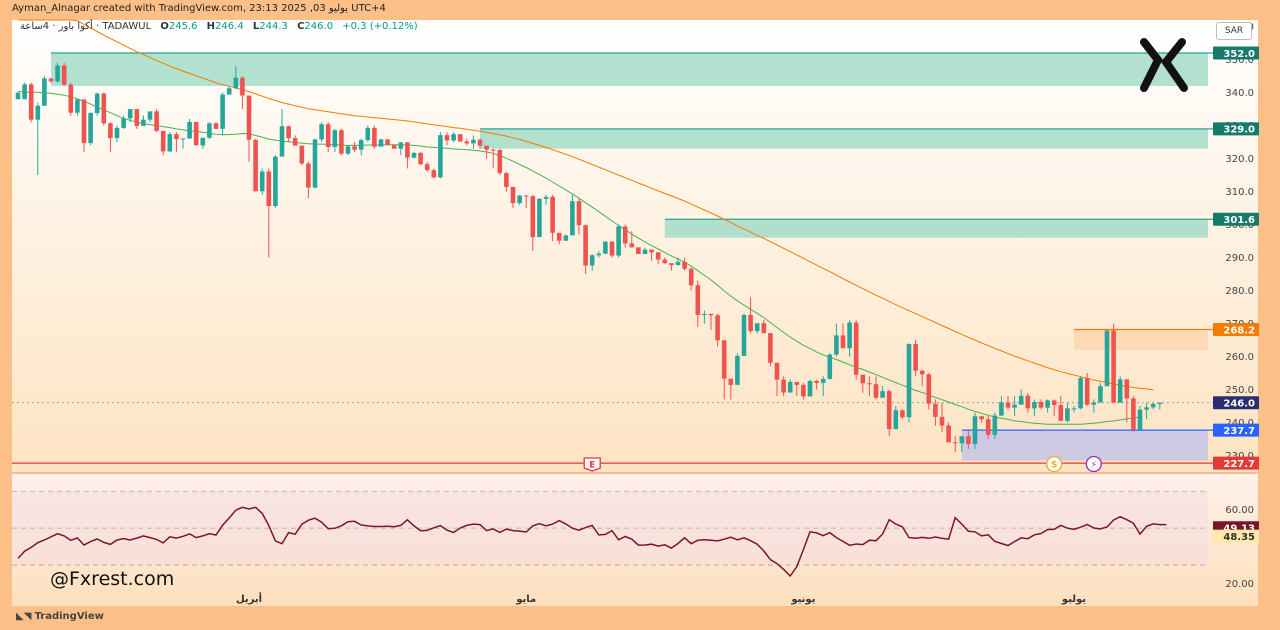 The image size is (1280, 630). Describe the element at coordinates (1234, 31) in the screenshot. I see `currency-button: SAR` at that location.